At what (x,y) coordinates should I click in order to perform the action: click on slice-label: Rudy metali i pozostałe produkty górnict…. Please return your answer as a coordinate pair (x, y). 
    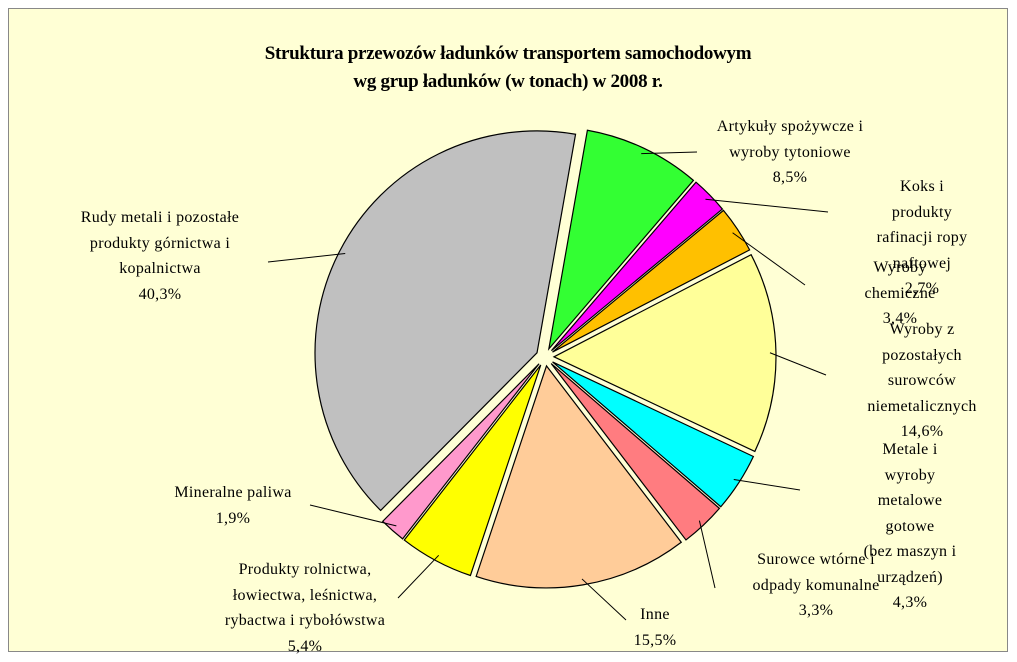
    Looking at the image, I should click on (160, 256).